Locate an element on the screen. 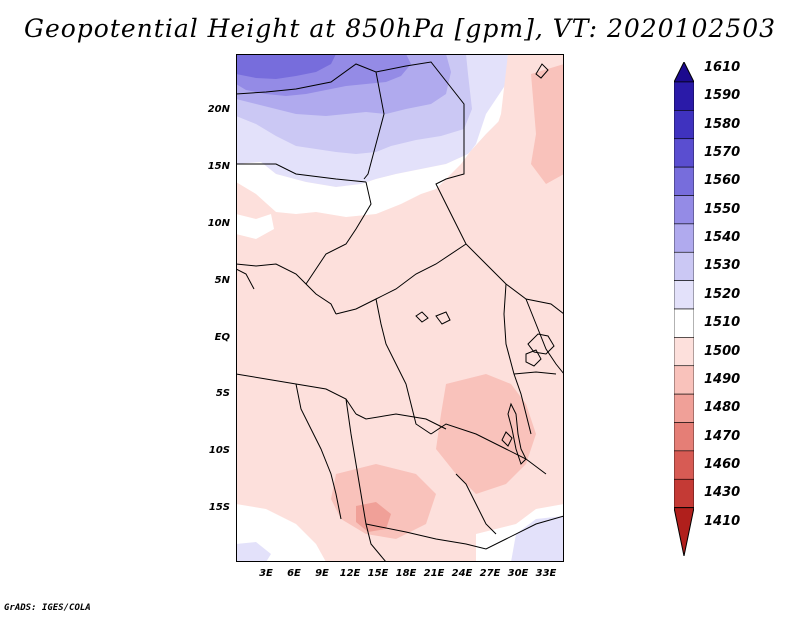 The image size is (800, 618). x-label-24e: 24E is located at coordinates (462, 573).